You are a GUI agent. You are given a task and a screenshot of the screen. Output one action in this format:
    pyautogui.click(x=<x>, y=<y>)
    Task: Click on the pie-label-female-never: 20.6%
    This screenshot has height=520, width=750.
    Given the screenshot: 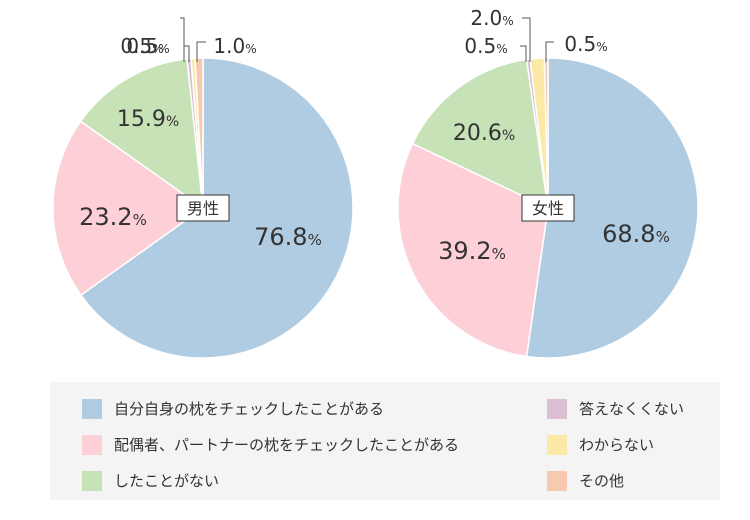 What is the action you would take?
    pyautogui.click(x=484, y=133)
    